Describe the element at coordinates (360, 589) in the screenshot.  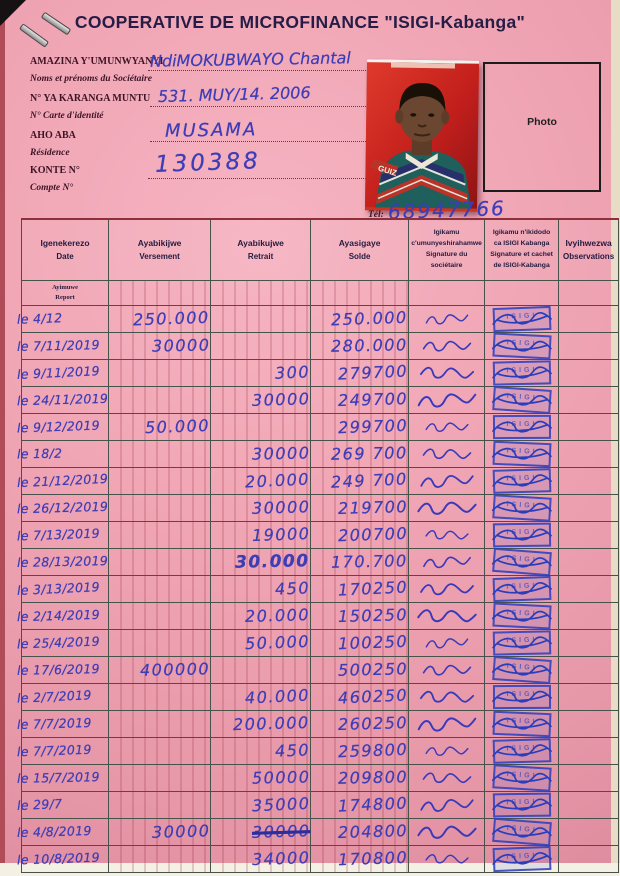
I see `balance-cell: 170250` at that location.